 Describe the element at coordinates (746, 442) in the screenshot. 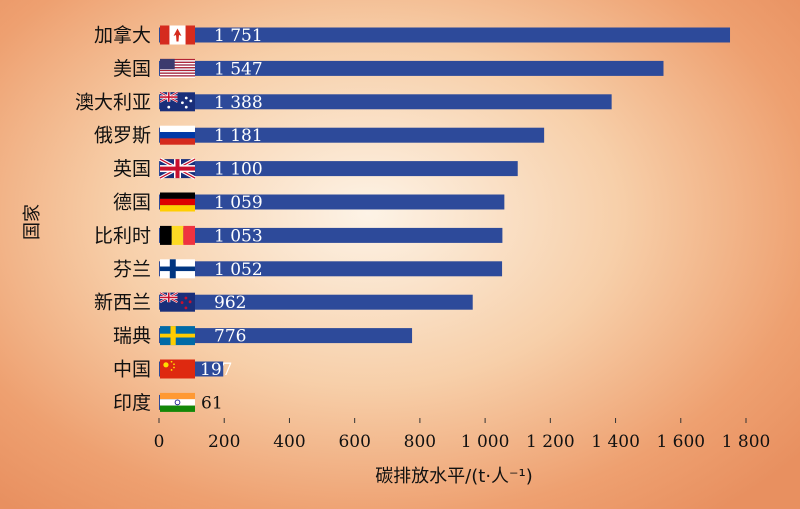

I see `x-tick-label: 1 800` at that location.